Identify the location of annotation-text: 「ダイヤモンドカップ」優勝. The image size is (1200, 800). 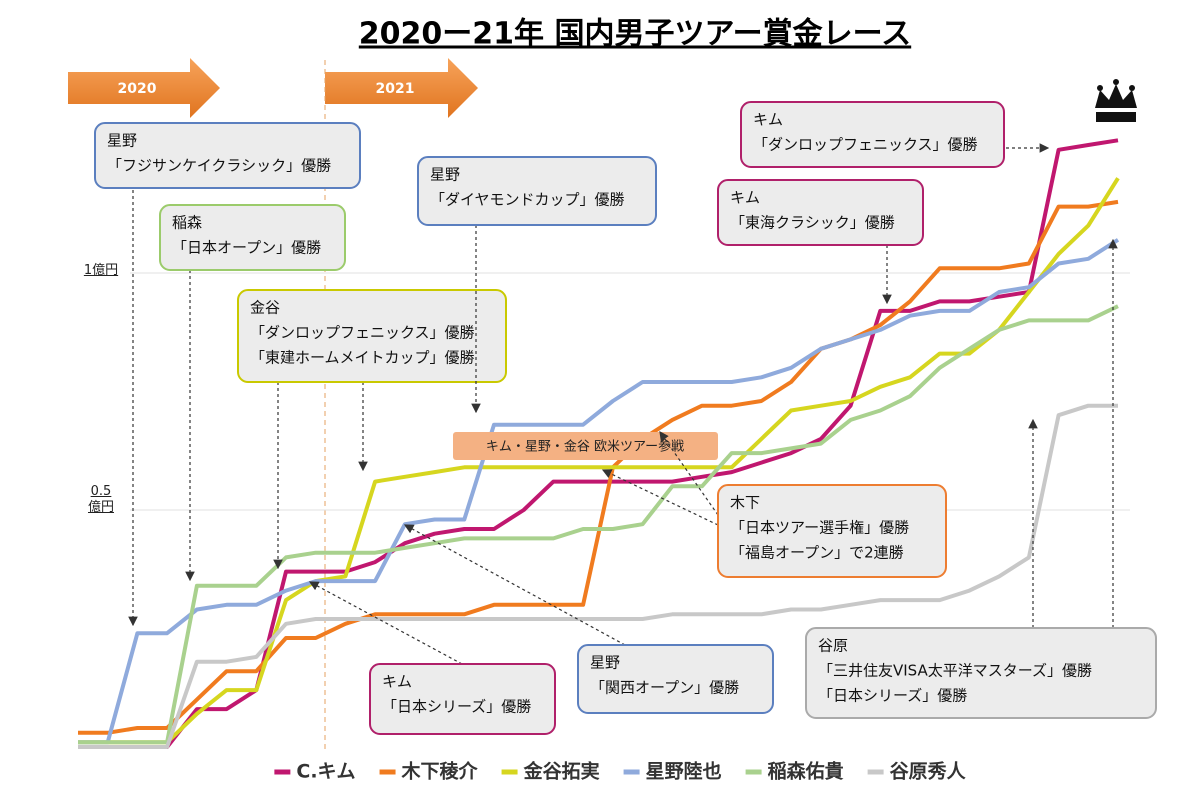
(527, 200).